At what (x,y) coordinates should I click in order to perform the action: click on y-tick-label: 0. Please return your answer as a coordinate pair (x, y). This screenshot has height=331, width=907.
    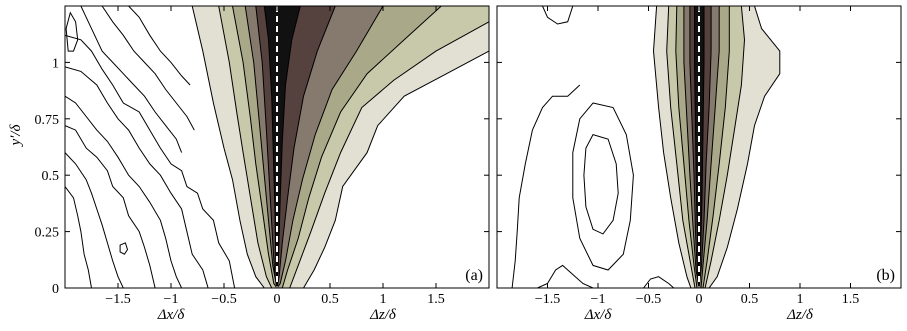
    Looking at the image, I should click on (55, 289).